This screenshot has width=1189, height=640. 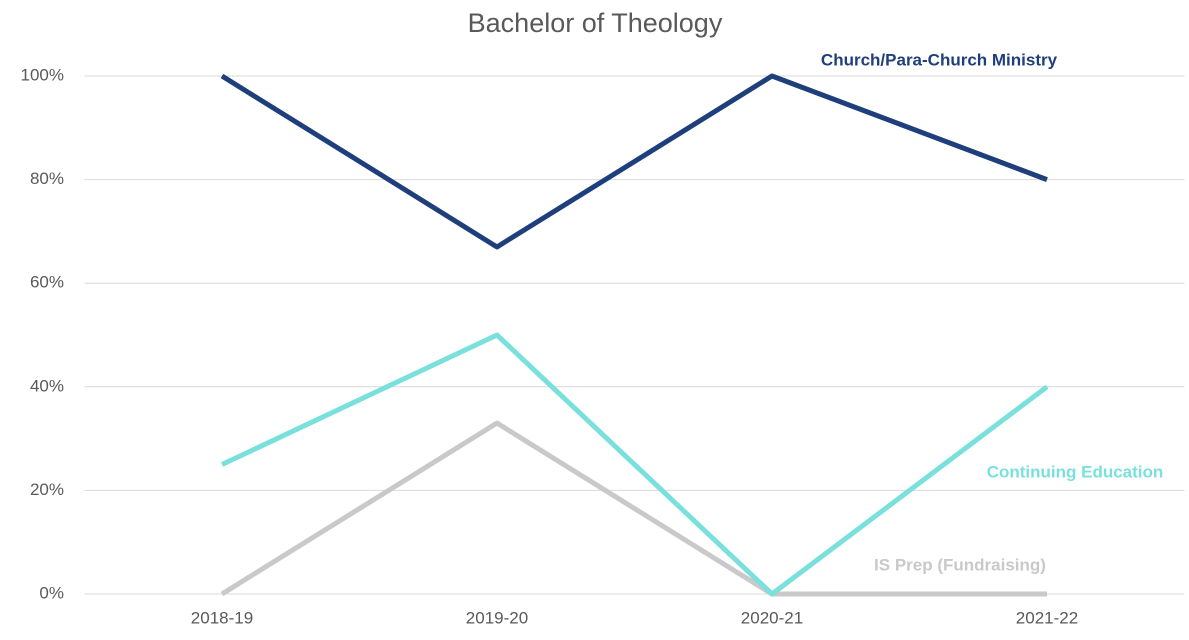 I want to click on series-label: Continuing Education, so click(x=1075, y=471).